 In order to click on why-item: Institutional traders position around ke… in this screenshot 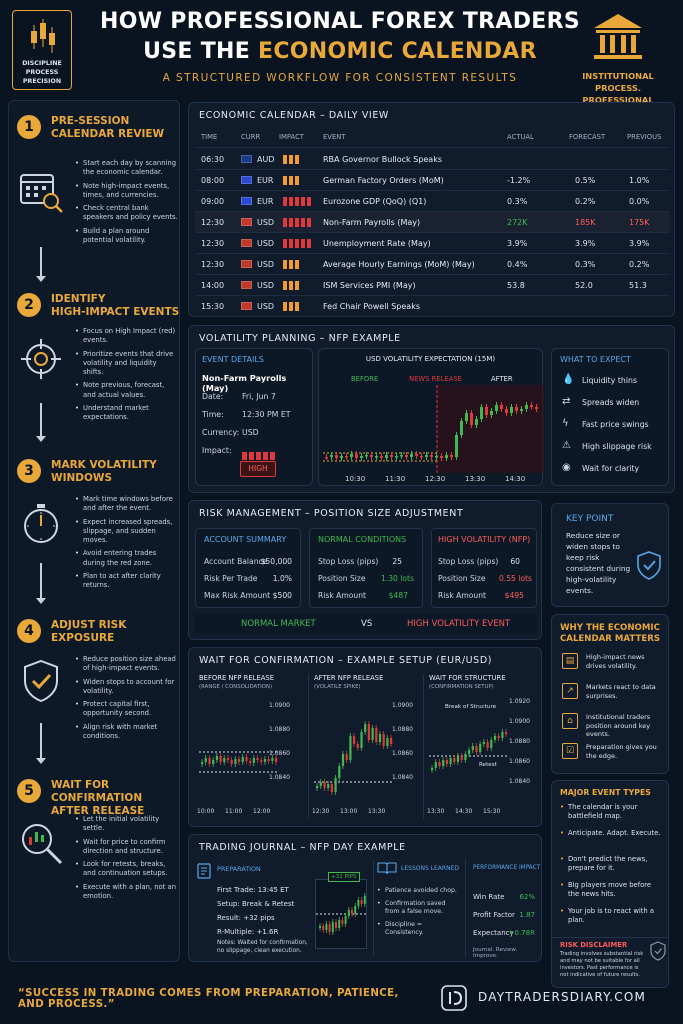, I will do `click(618, 725)`.